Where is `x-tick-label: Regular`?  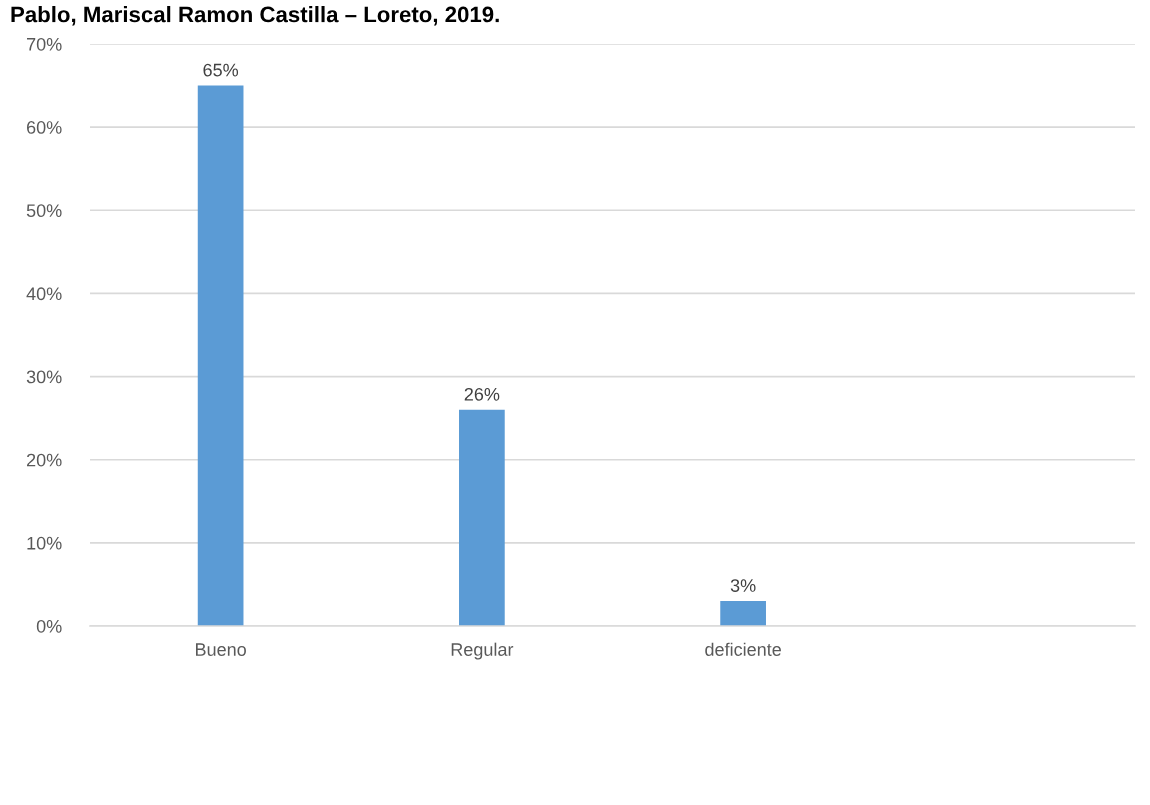
x-tick-label: Regular is located at coordinates (482, 651).